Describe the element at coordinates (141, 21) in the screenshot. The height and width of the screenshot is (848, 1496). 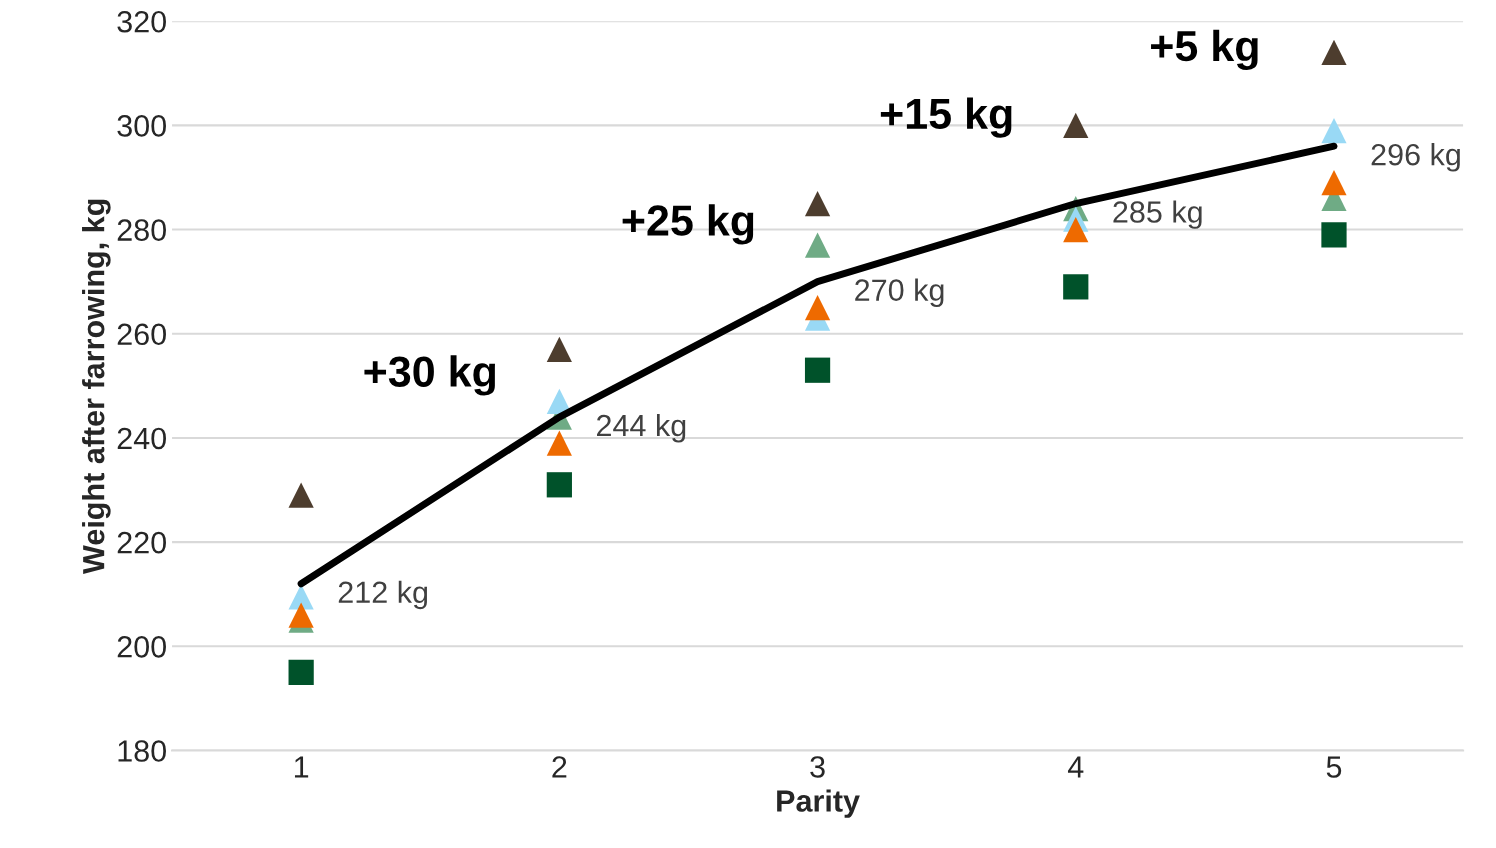
I see `y-tick-label: 320` at that location.